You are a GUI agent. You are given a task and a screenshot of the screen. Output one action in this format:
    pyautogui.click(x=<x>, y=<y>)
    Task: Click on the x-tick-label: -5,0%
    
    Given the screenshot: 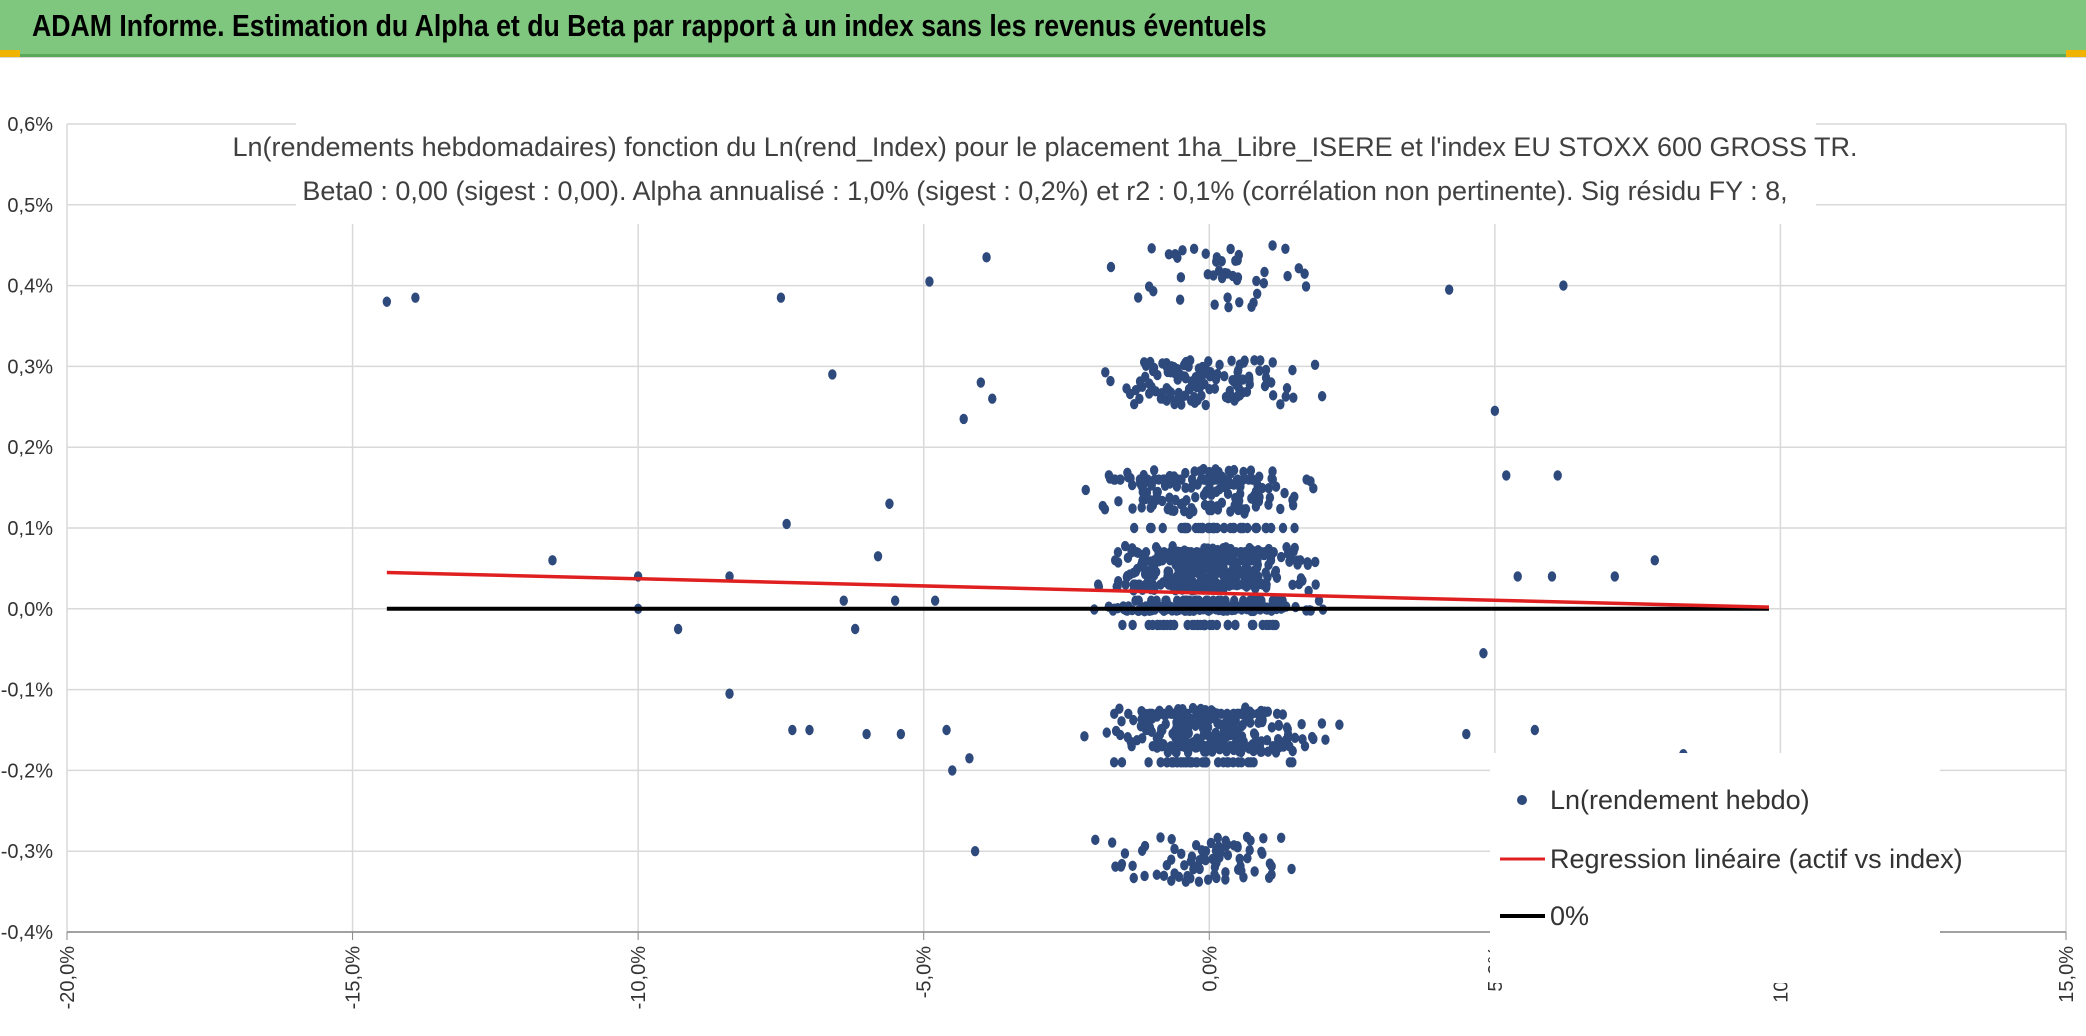 What is the action you would take?
    pyautogui.click(x=925, y=972)
    